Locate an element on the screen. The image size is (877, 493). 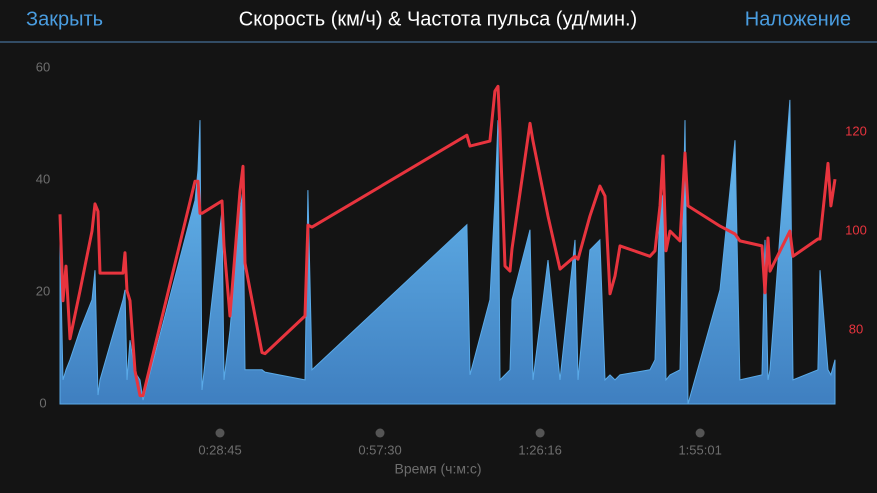
overlay-button: Наложение is located at coordinates (798, 19).